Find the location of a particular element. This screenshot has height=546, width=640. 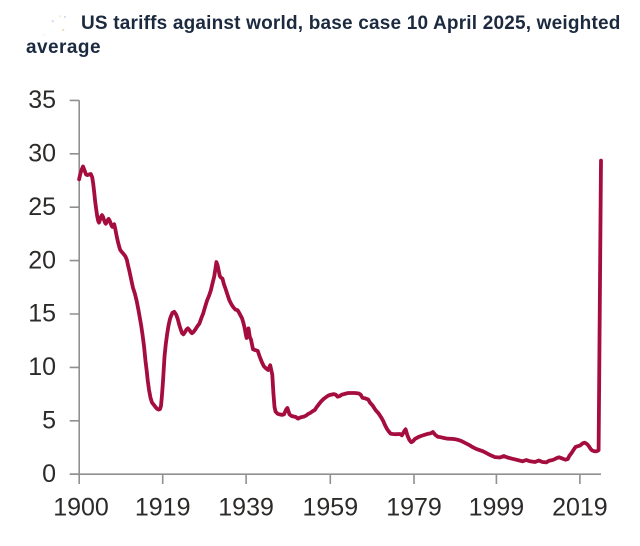

svg-text: 1959 is located at coordinates (330, 508).